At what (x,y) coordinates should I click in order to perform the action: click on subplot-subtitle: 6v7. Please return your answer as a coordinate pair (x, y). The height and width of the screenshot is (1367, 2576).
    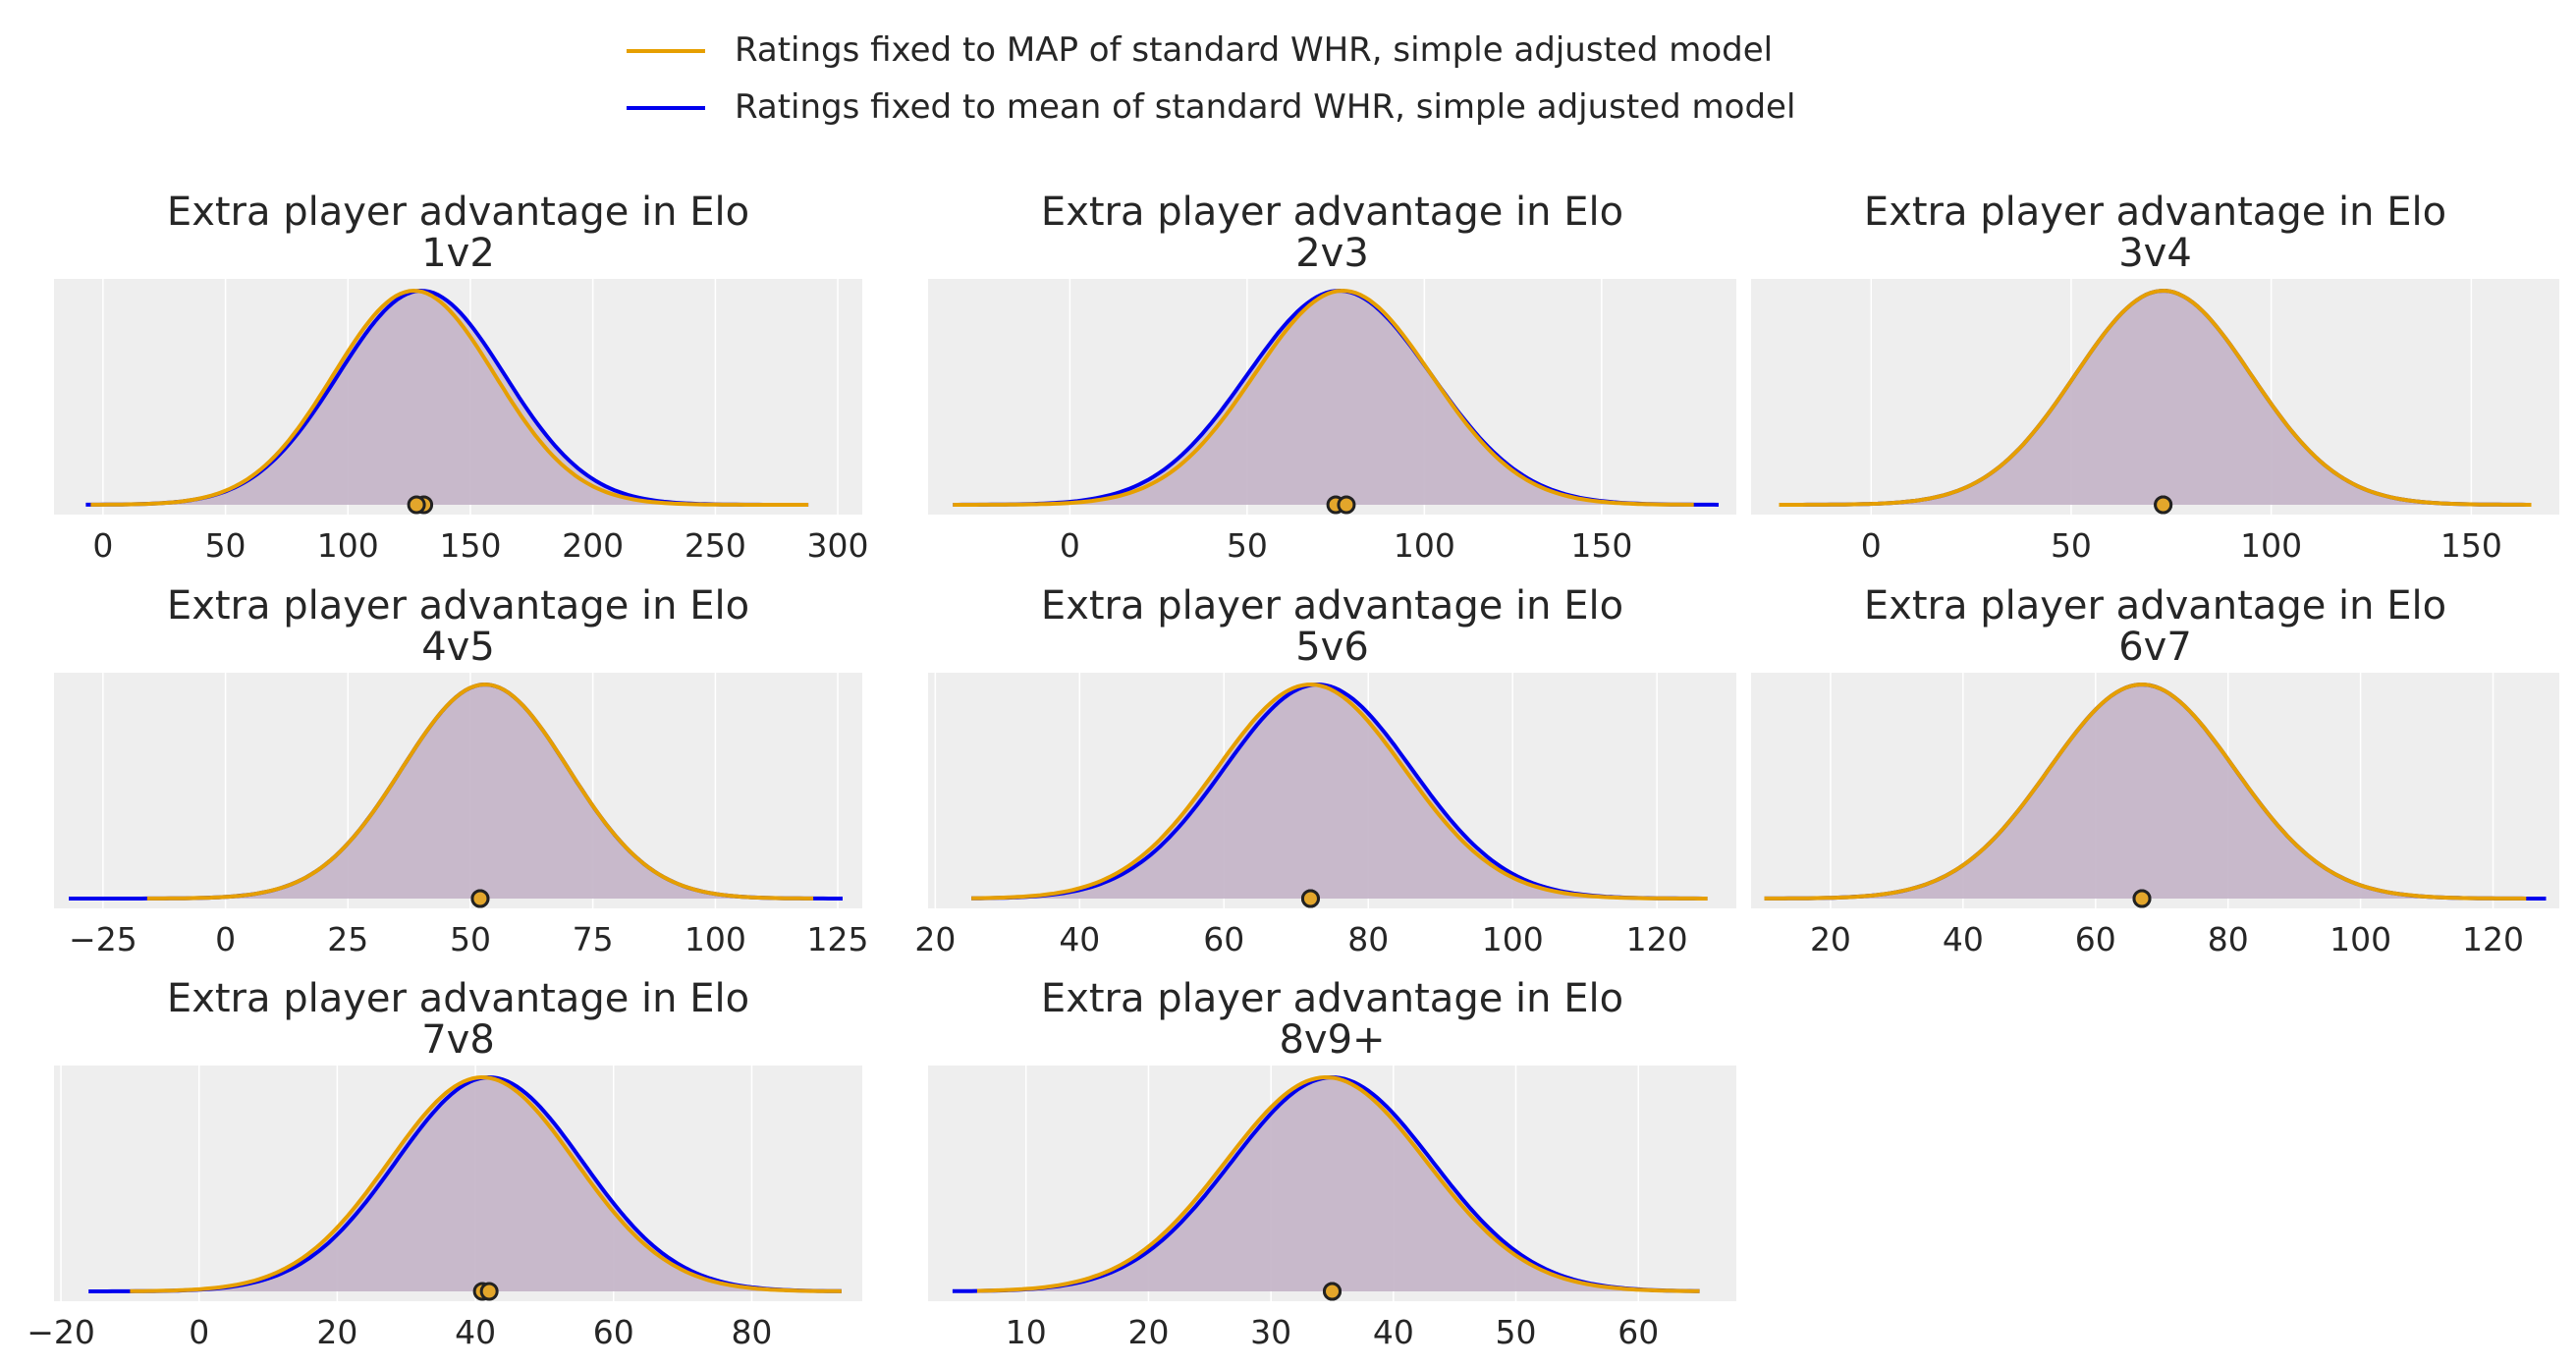
    Looking at the image, I should click on (2155, 647).